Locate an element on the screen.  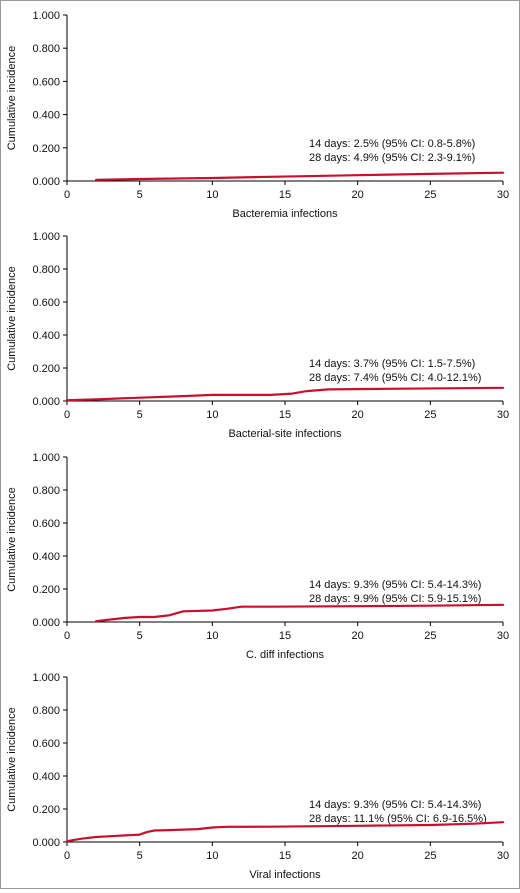
x-axis-label: Bacterial-site infections is located at coordinates (285, 434).